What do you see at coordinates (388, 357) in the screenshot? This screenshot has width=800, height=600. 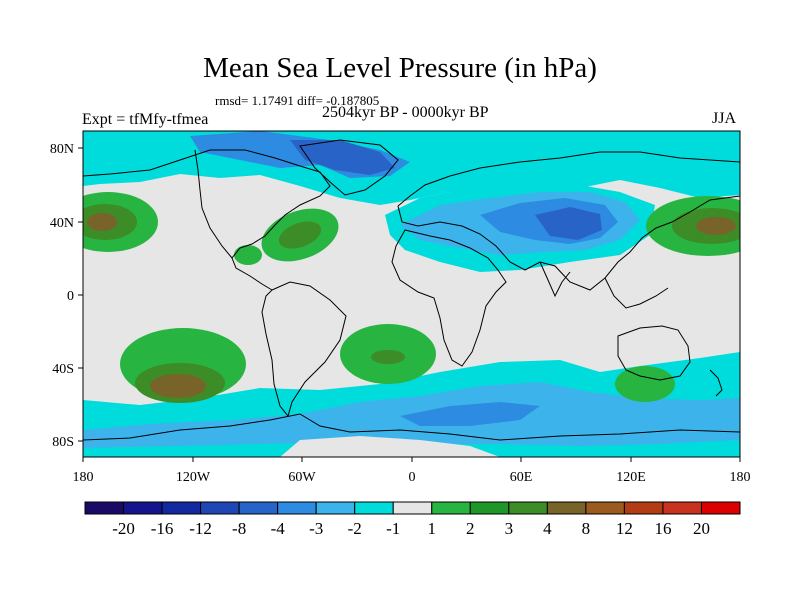 I see `south-atlantic-high-core` at bounding box center [388, 357].